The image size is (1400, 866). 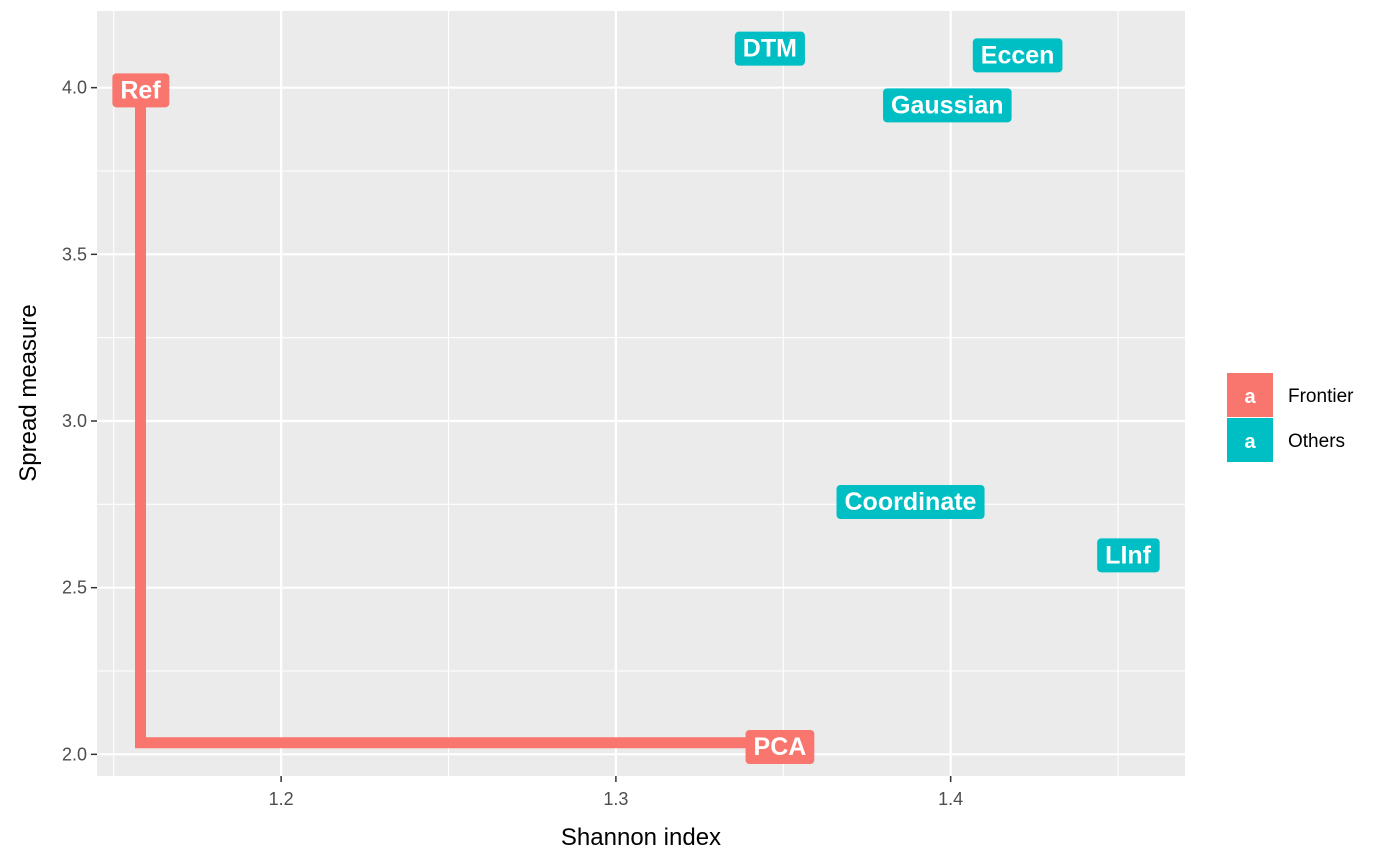 What do you see at coordinates (615, 799) in the screenshot?
I see `x-tick-label: 1.3` at bounding box center [615, 799].